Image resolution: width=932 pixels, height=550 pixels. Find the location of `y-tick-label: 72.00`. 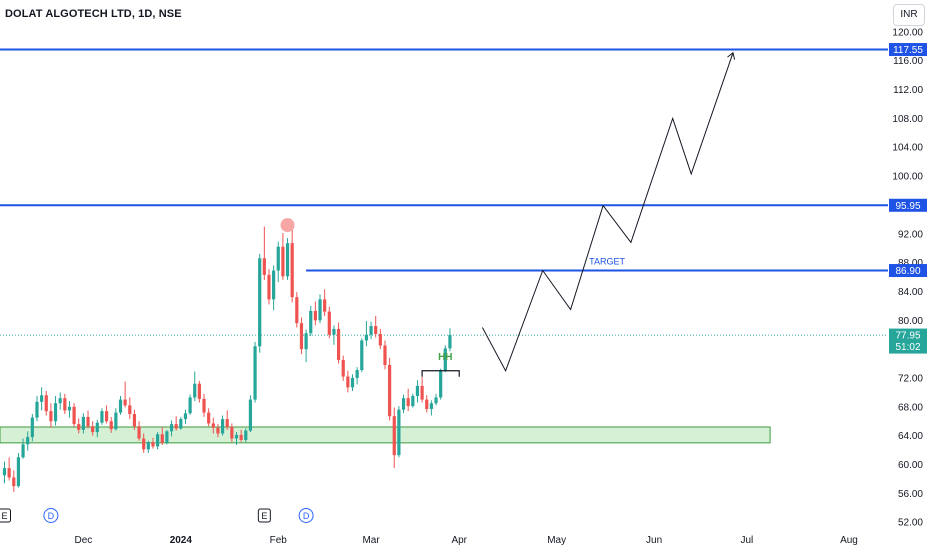

y-tick-label: 72.00 is located at coordinates (910, 378).